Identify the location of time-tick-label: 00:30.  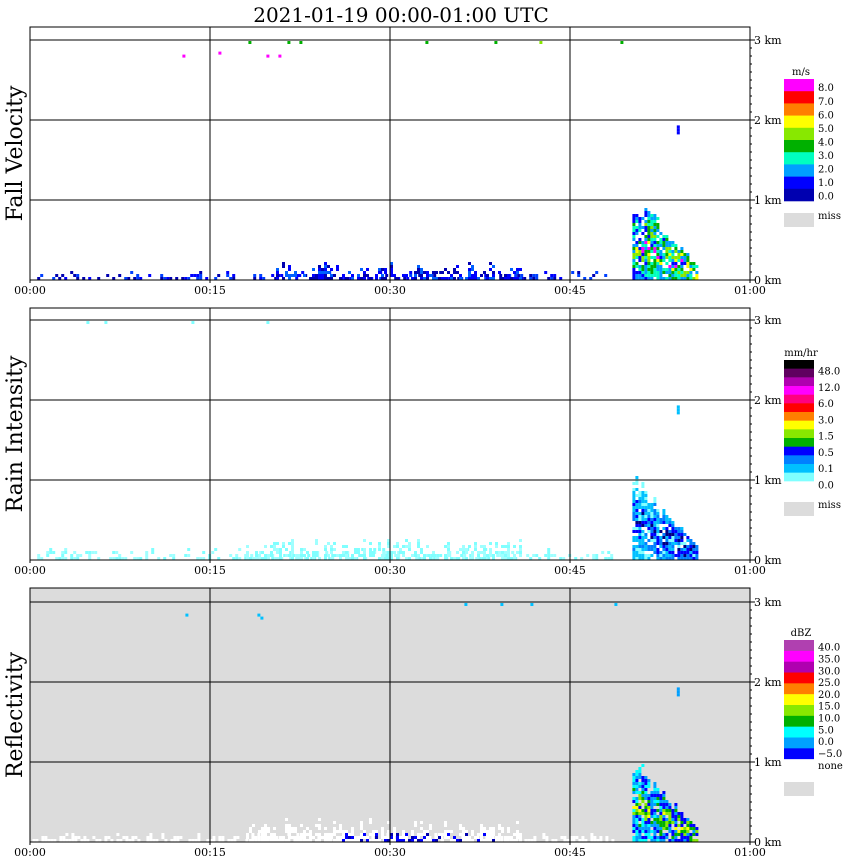
(390, 570).